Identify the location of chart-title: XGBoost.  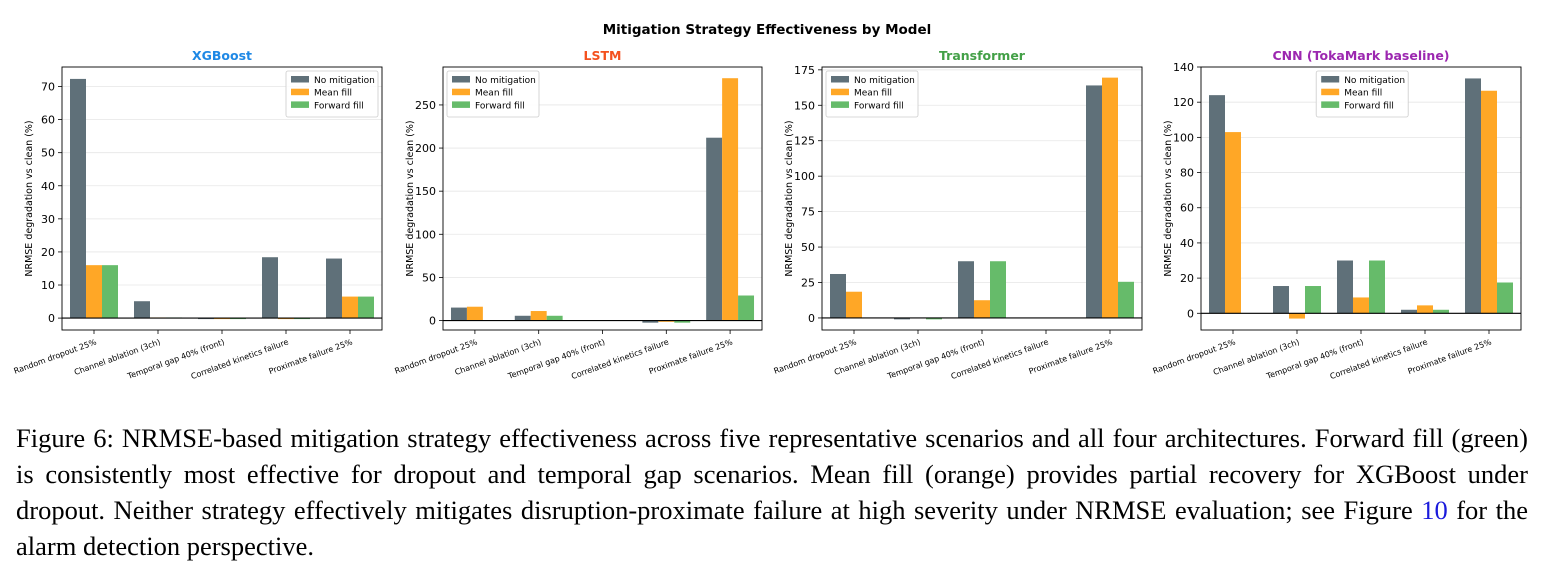
(222, 55).